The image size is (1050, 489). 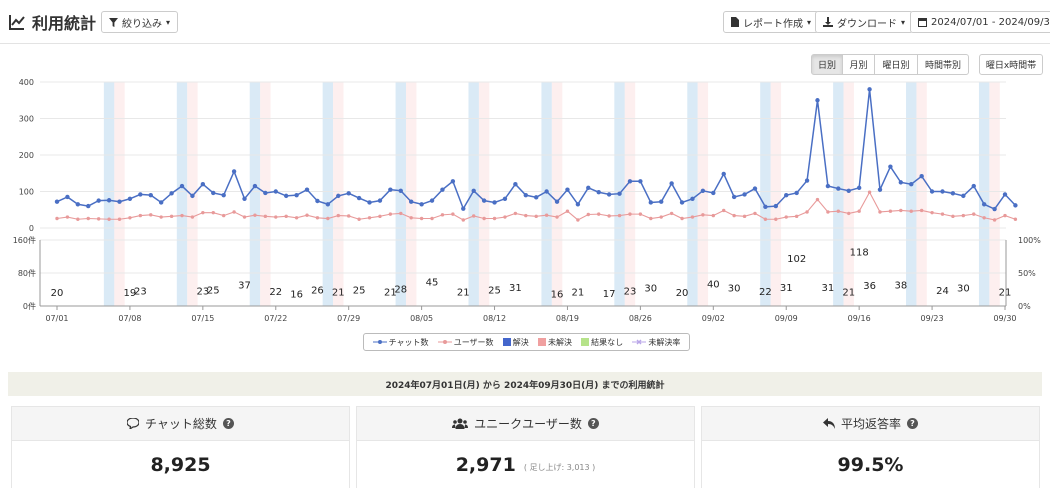 I want to click on card-reply-rate: 平均返答率 ? 99.5%, so click(x=870, y=447).